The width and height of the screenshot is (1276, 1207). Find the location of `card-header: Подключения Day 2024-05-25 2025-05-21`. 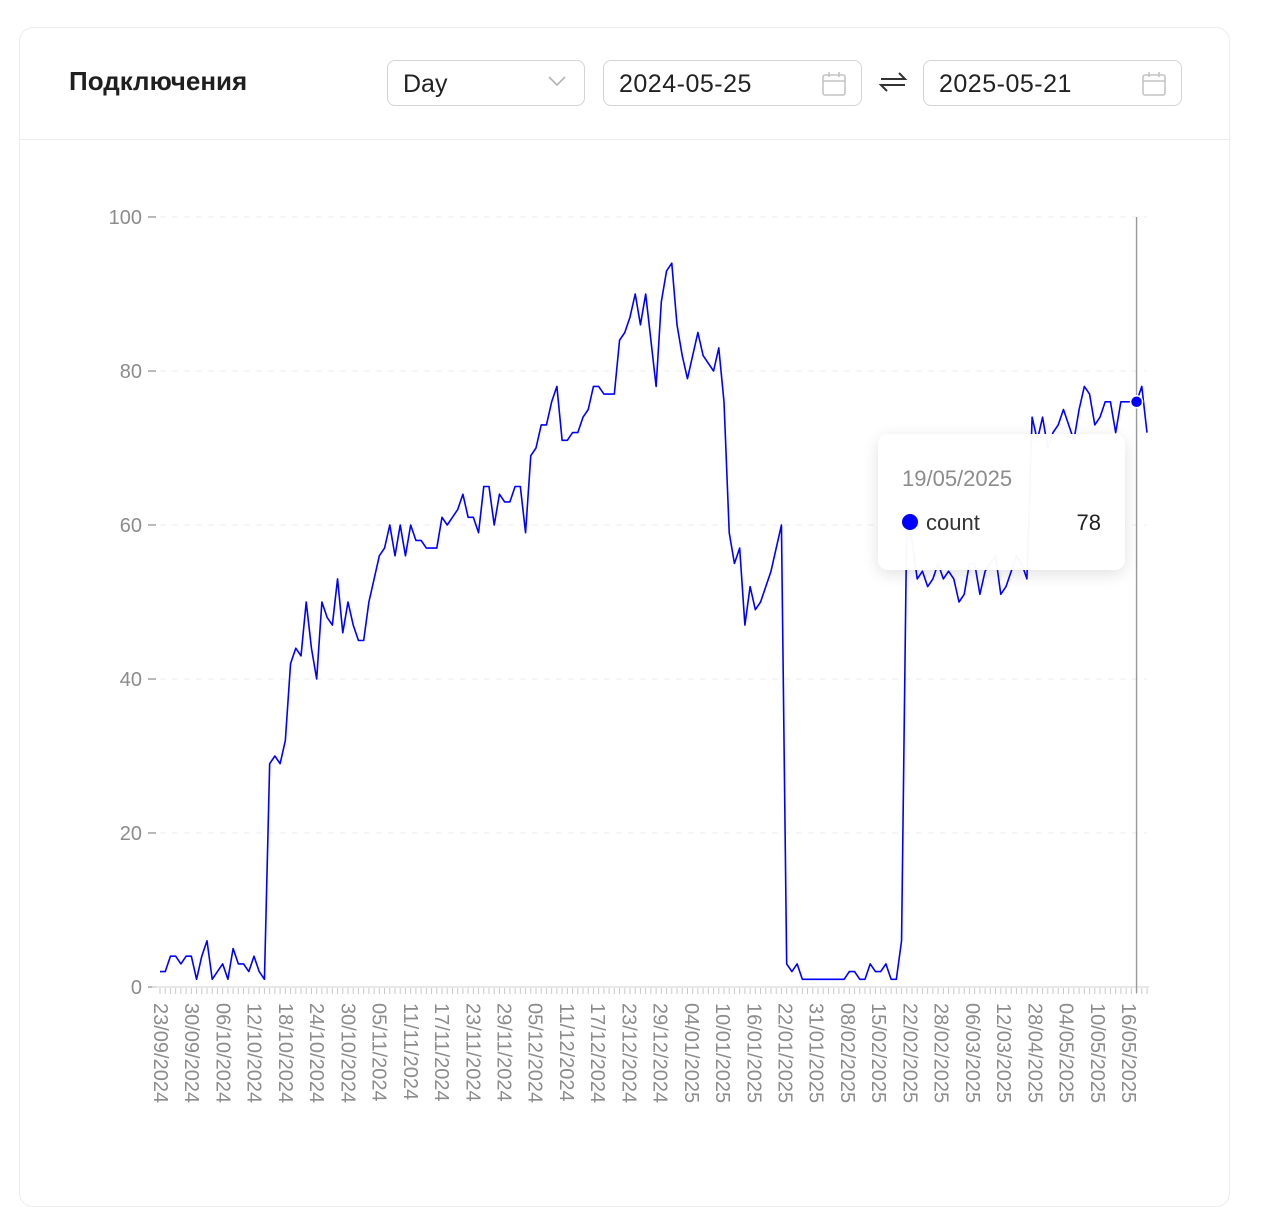

card-header: Подключения Day 2024-05-25 2025-05-21 is located at coordinates (624, 84).